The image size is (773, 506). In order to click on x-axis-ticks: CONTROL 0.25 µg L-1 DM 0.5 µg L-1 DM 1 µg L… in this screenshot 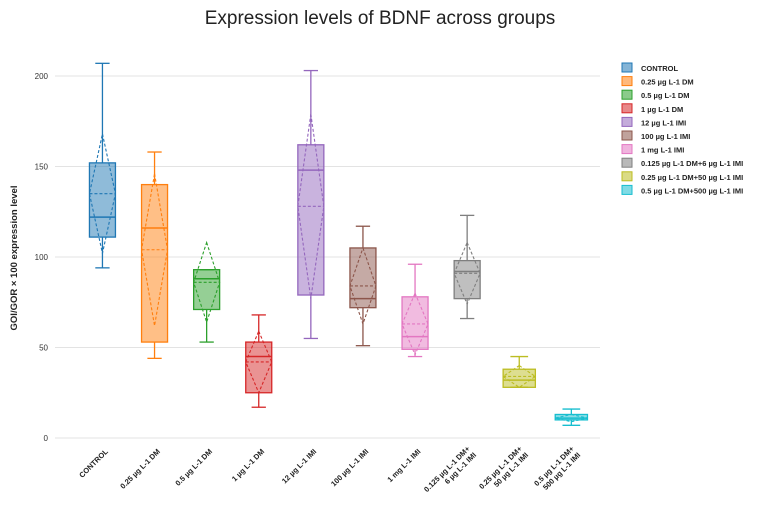, I will do `click(330, 472)`.